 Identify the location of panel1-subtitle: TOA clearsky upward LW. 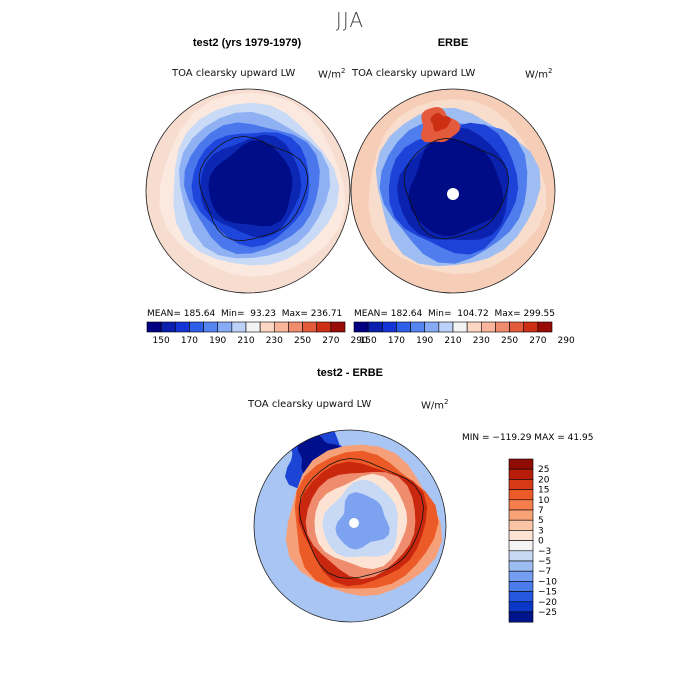
(234, 73).